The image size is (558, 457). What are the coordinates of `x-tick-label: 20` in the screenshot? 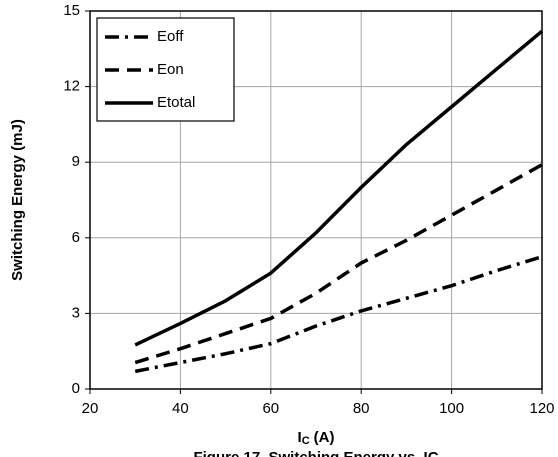 It's located at (90, 408).